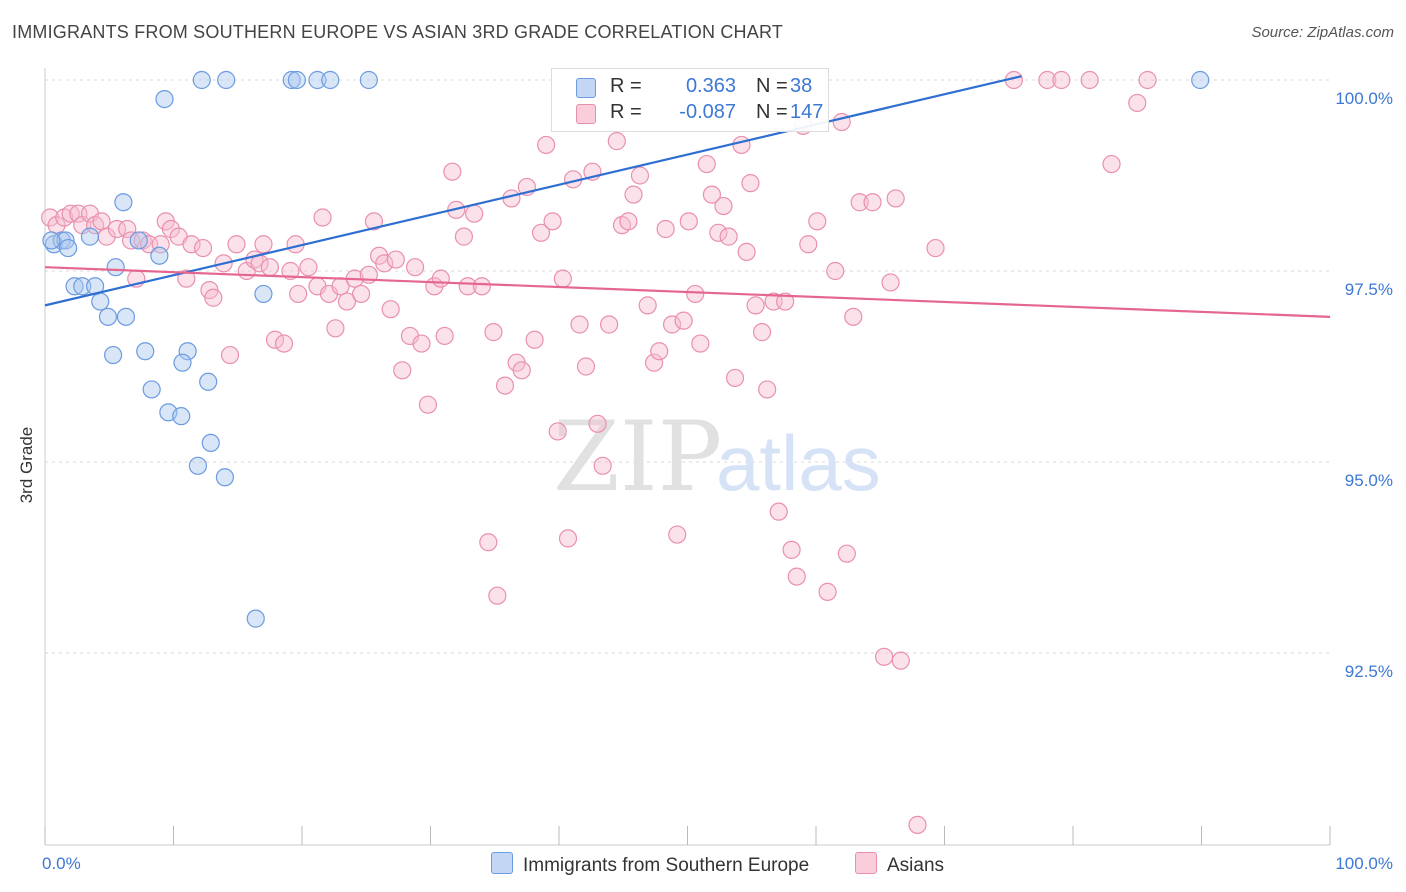 This screenshot has width=1406, height=892. I want to click on legend-r-value: -0.087, so click(707, 112).